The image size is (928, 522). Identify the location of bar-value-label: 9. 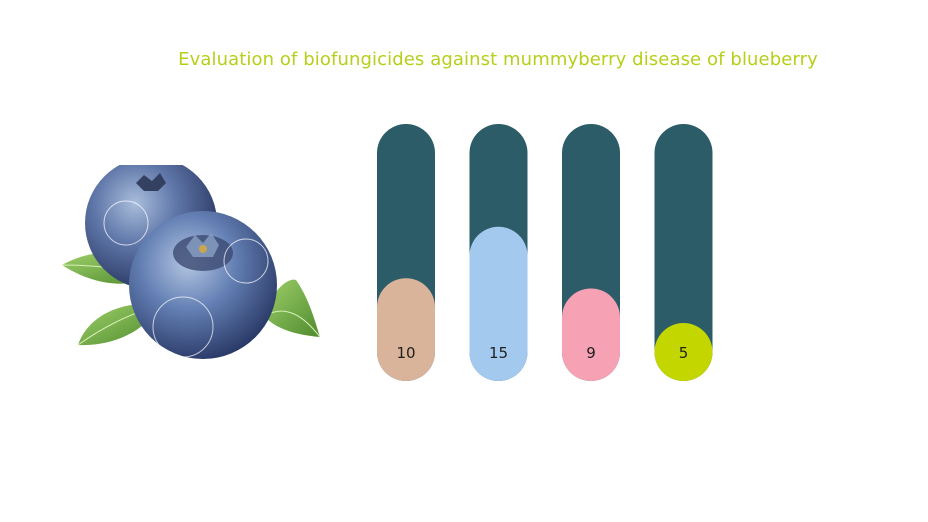
(591, 353).